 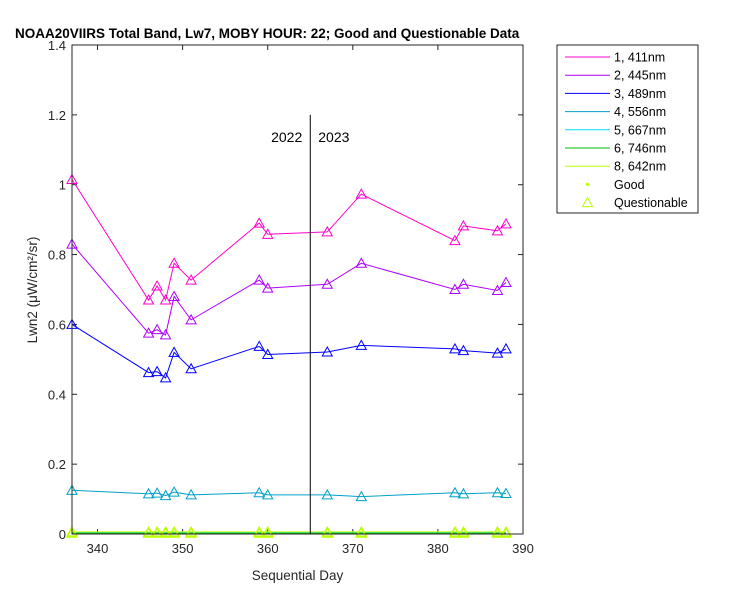 What do you see at coordinates (57, 115) in the screenshot?
I see `y-tick-label: 1.2` at bounding box center [57, 115].